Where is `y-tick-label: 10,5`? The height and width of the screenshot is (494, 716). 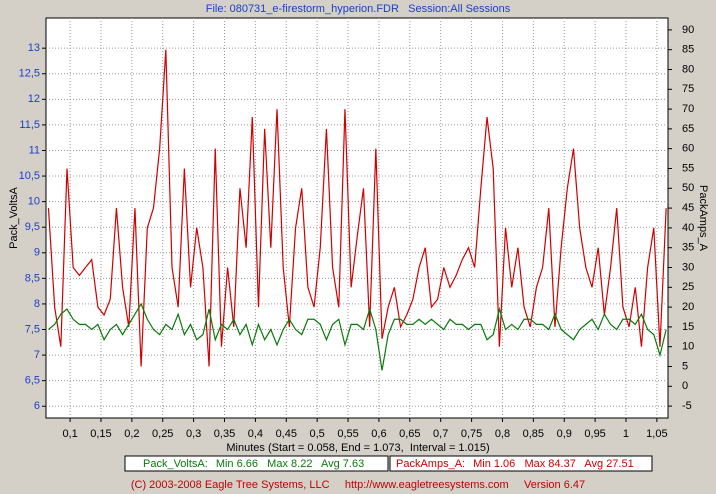
y-tick-label: 10,5 is located at coordinates (29, 176).